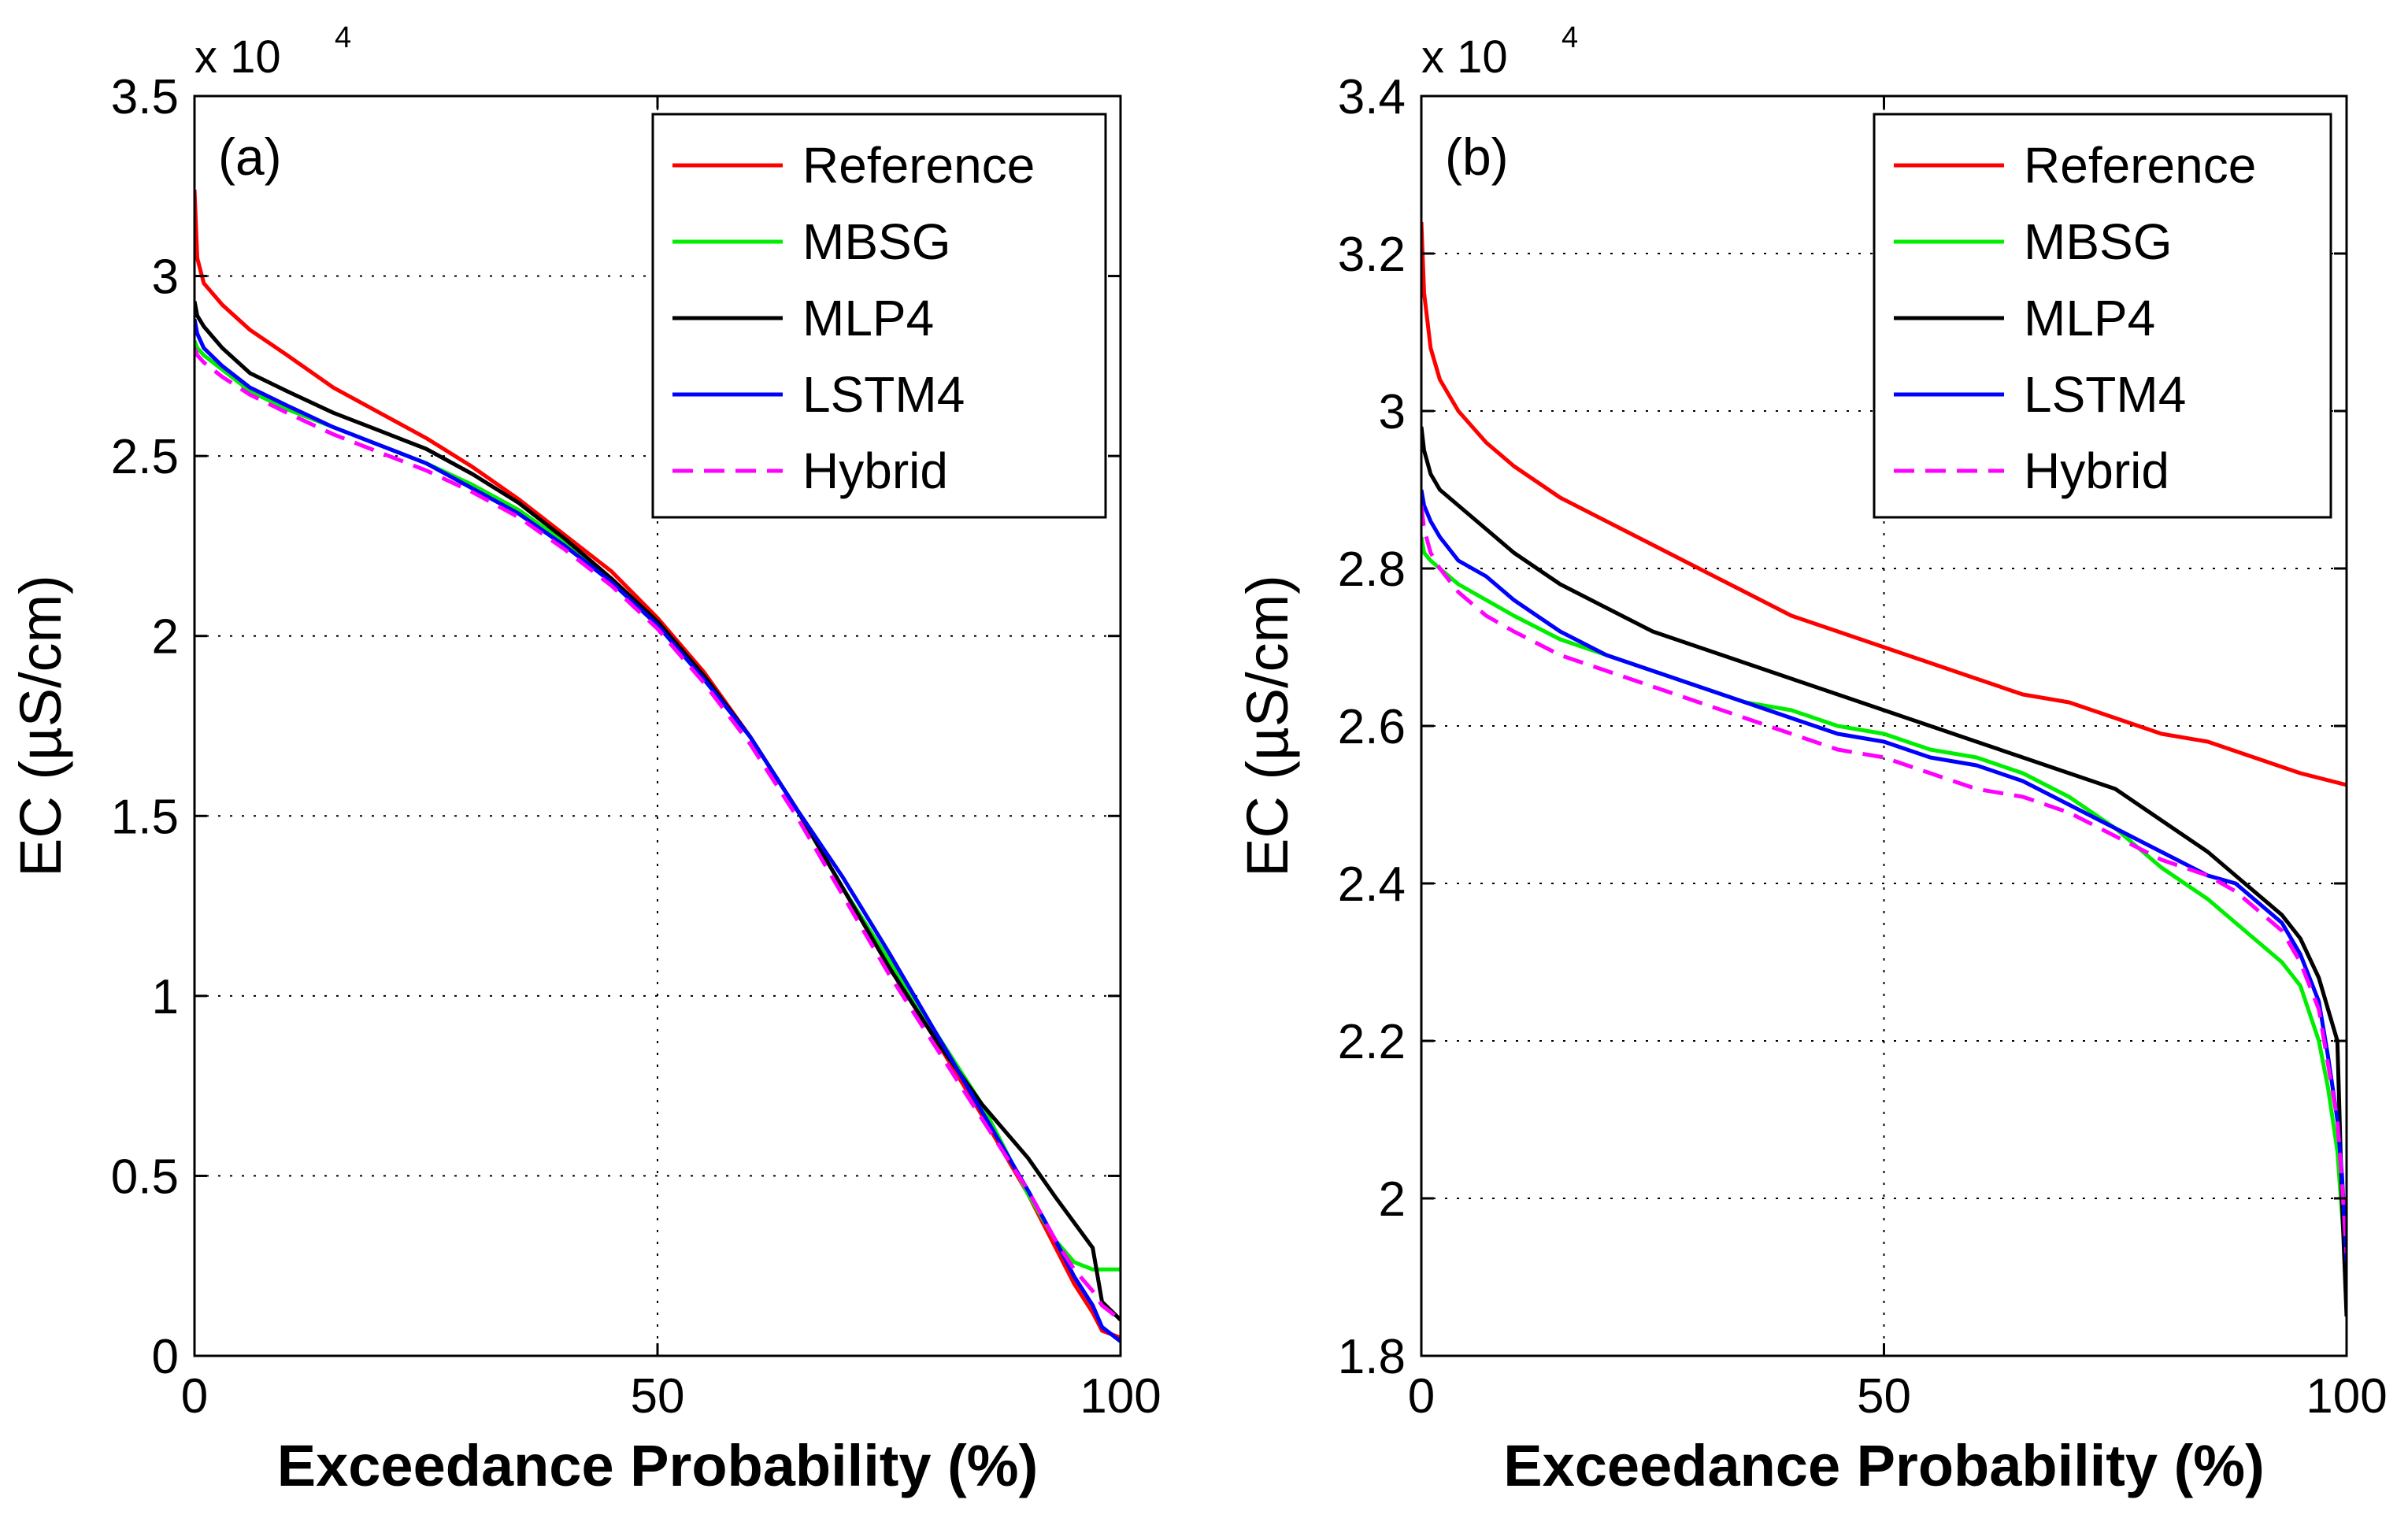 The height and width of the screenshot is (1533, 2408). Describe the element at coordinates (1372, 97) in the screenshot. I see `y-tick-label: 3.4` at that location.